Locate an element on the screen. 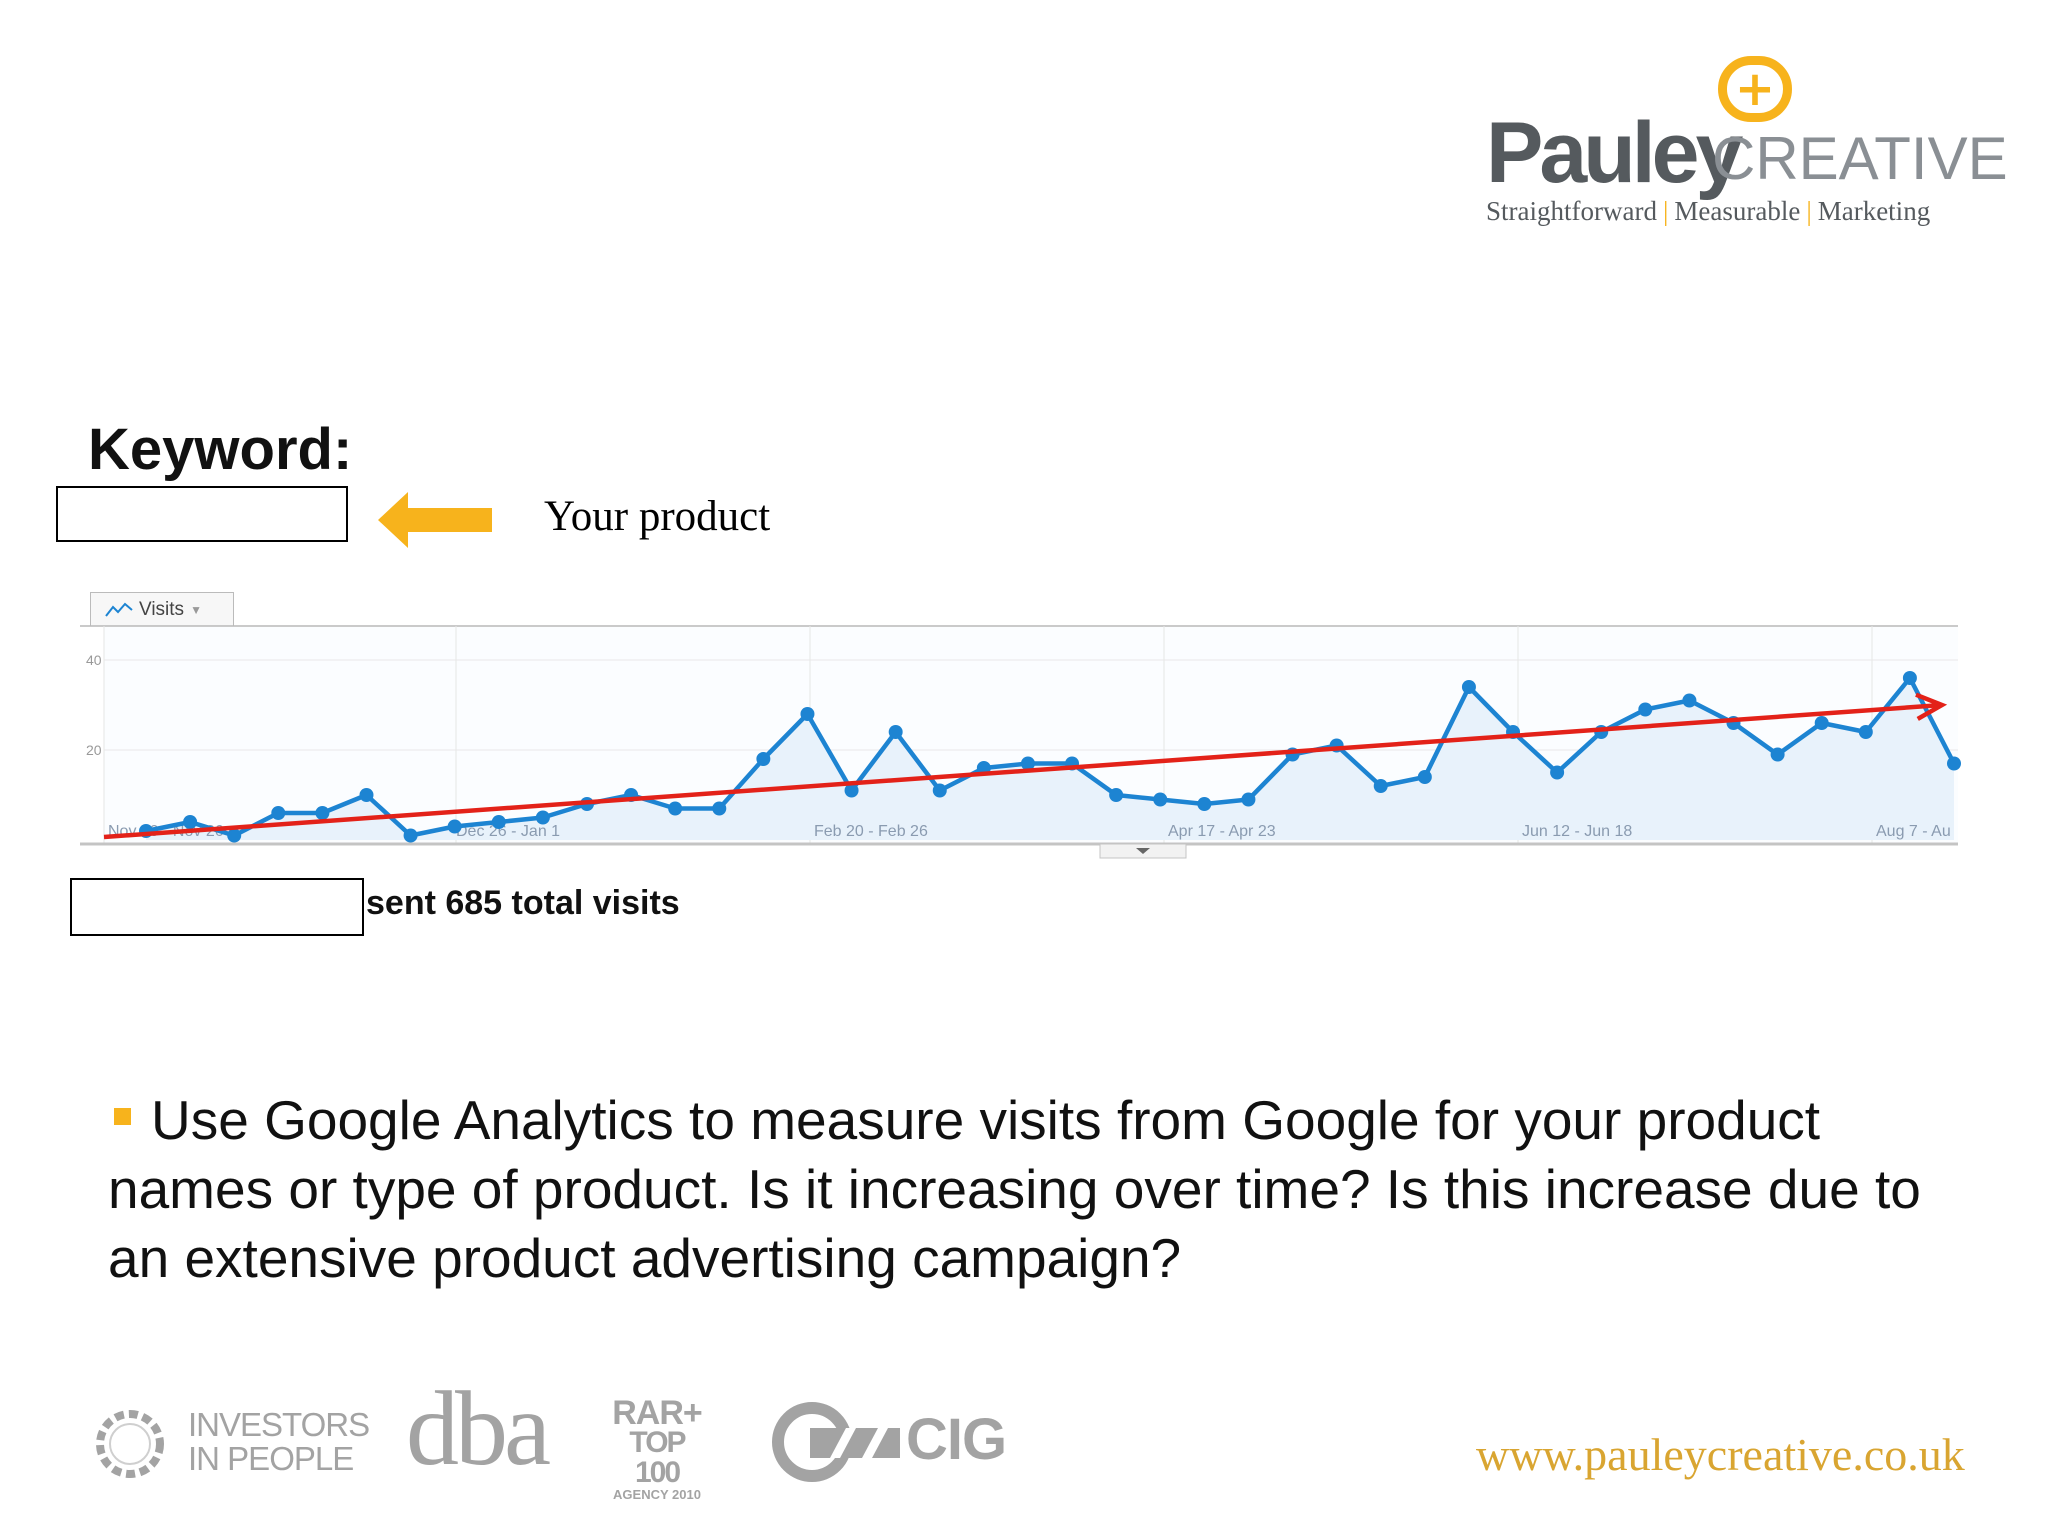 Image resolution: width=2048 pixels, height=1536 pixels. chevron-down-icon is located at coordinates (1143, 851).